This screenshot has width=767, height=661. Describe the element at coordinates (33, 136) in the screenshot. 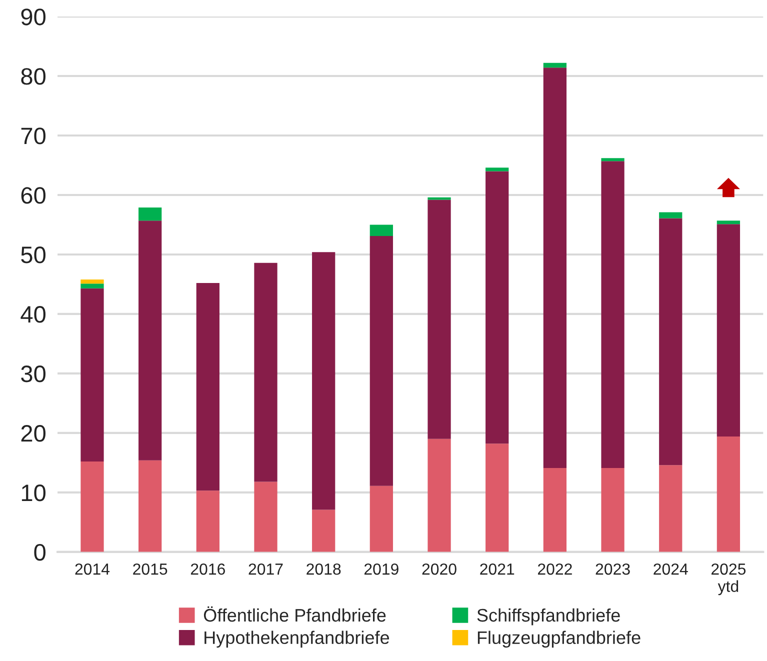

I see `y-tick-label: 70` at that location.